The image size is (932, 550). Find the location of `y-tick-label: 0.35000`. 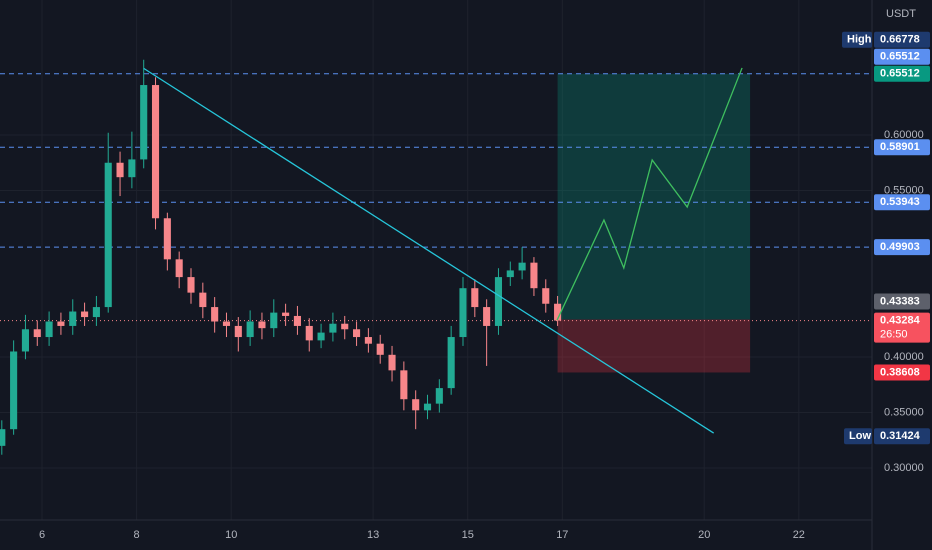

y-tick-label: 0.35000 is located at coordinates (904, 412).